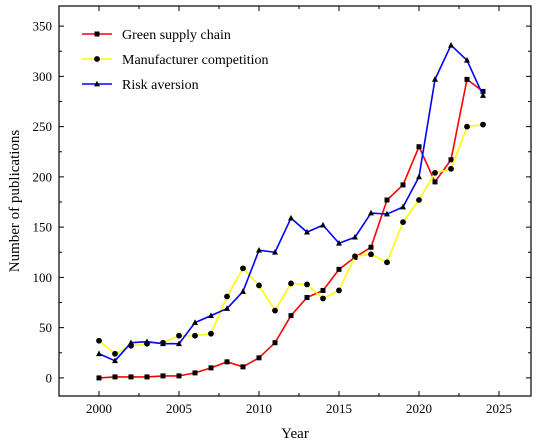  Describe the element at coordinates (45, 327) in the screenshot. I see `y-tick-label: 50` at that location.